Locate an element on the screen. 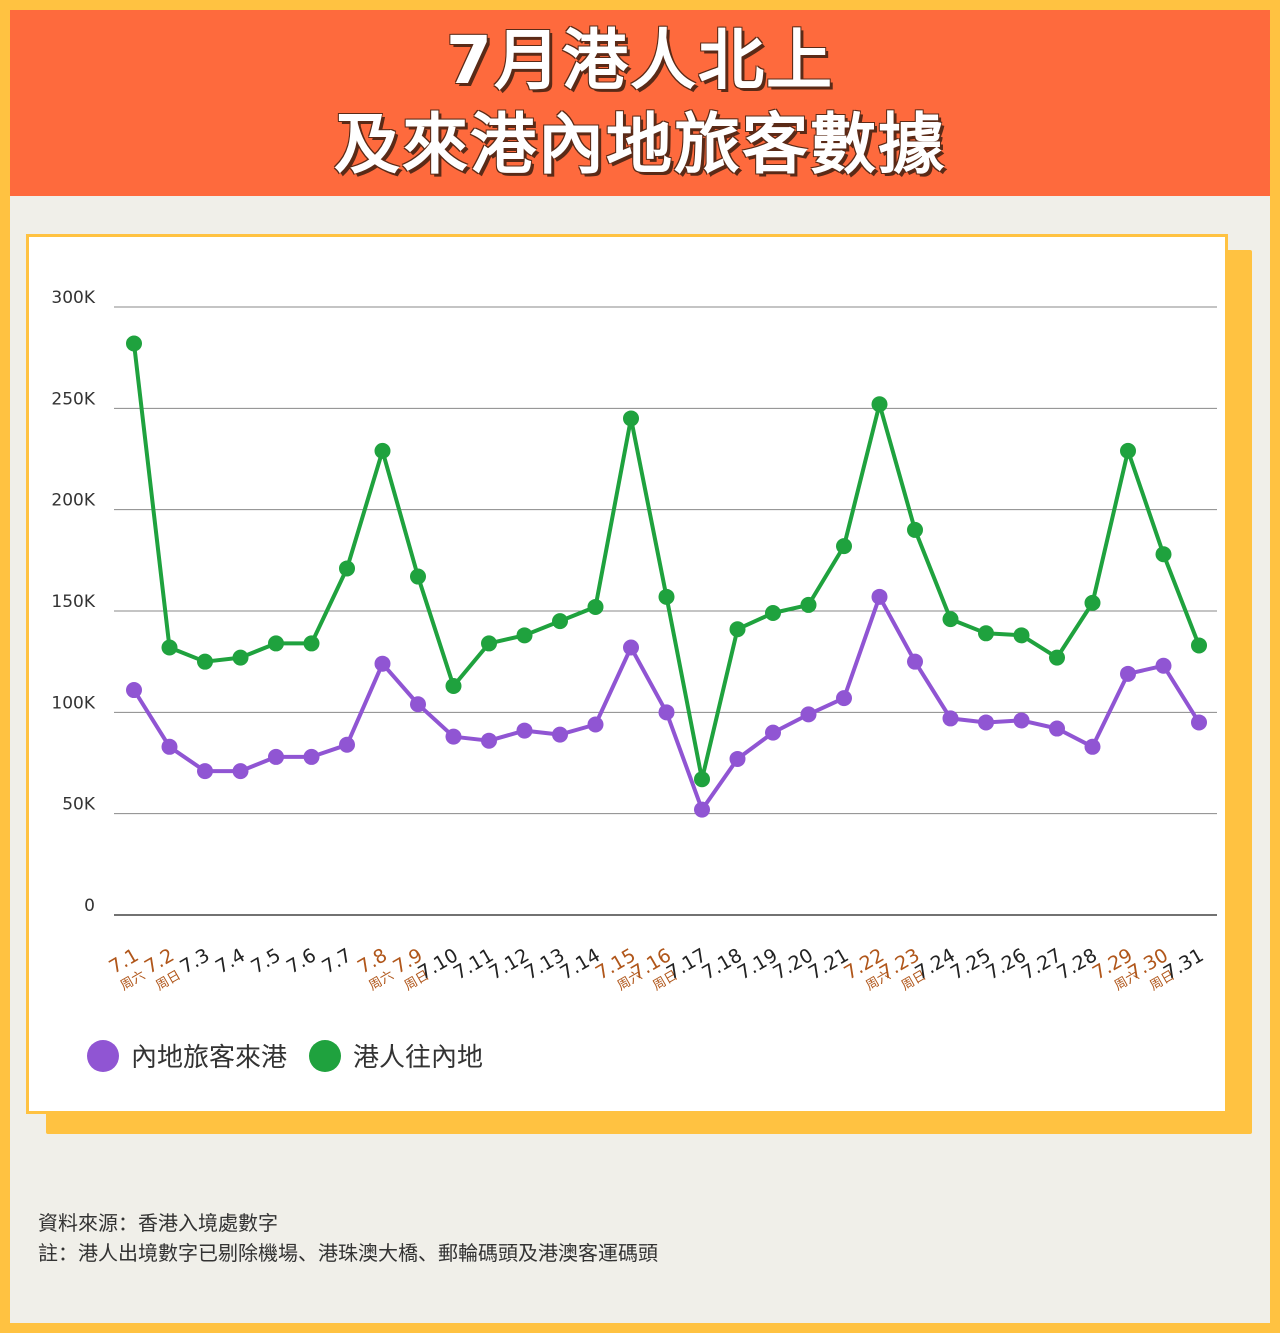 The image size is (1280, 1333). y-tick-label: 200K is located at coordinates (73, 501).